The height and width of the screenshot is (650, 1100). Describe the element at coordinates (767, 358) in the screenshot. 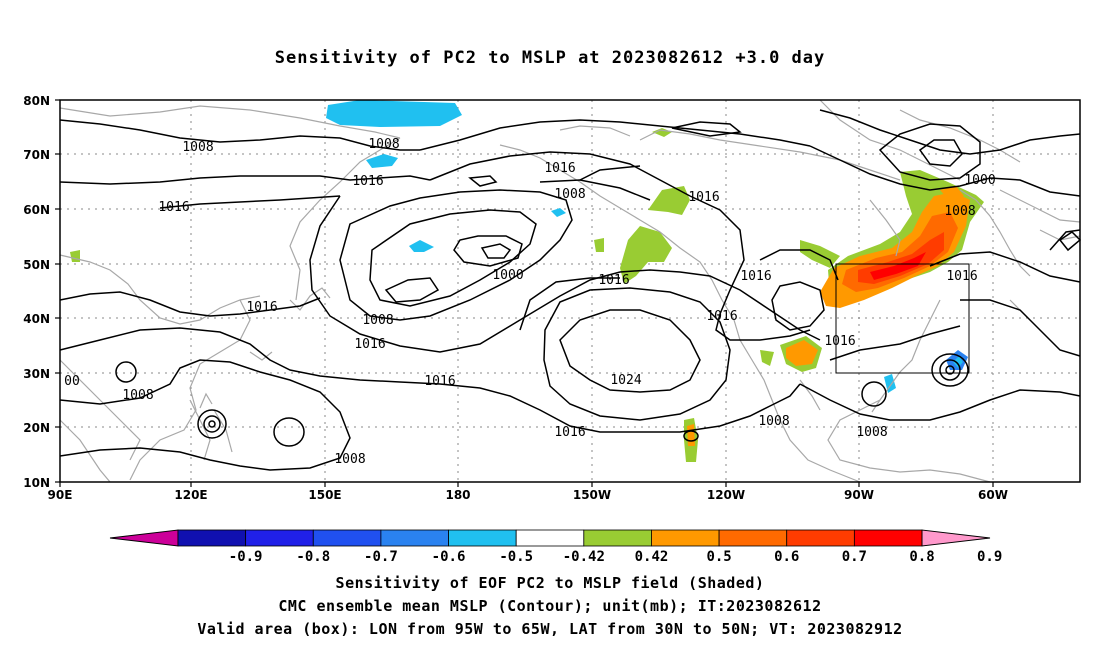

I see `shade-positive-baja` at that location.